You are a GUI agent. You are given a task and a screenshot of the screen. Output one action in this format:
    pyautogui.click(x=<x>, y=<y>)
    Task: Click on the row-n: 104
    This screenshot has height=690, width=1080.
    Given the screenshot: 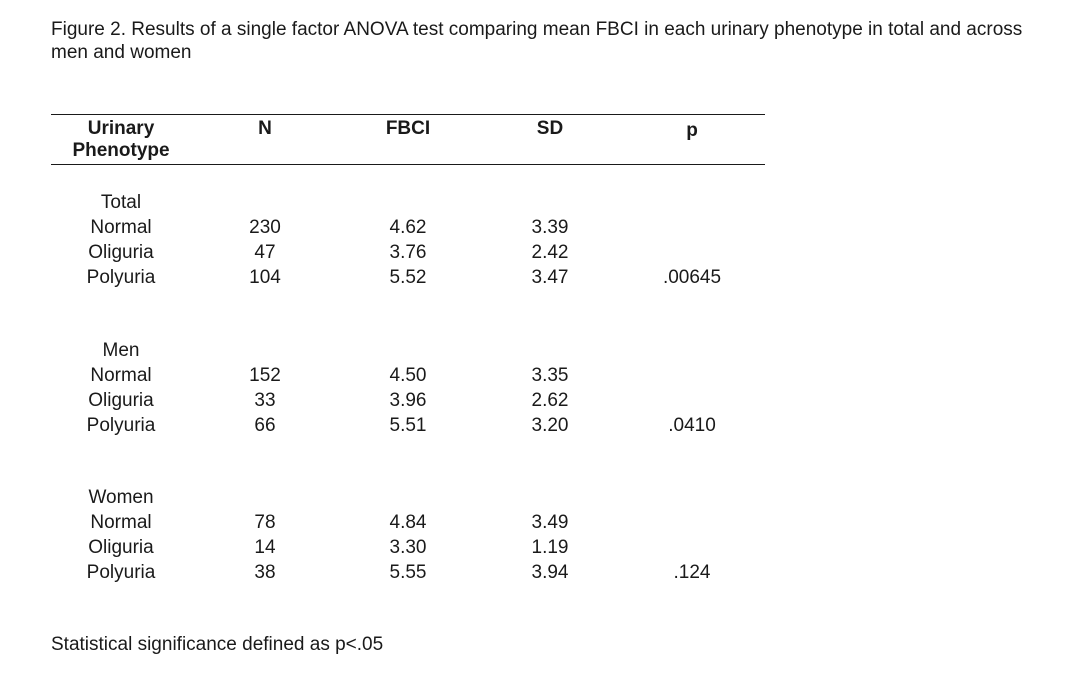 What is the action you would take?
    pyautogui.click(x=265, y=277)
    